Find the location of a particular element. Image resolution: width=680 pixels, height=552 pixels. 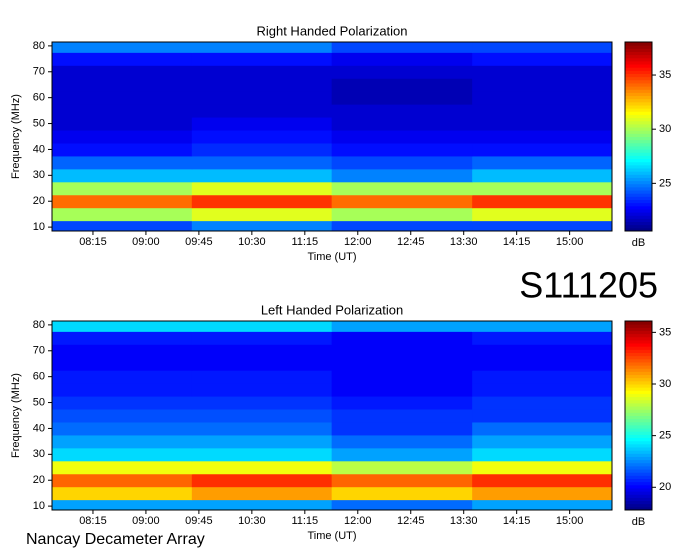

x-tick-label: 09:00 is located at coordinates (146, 242).